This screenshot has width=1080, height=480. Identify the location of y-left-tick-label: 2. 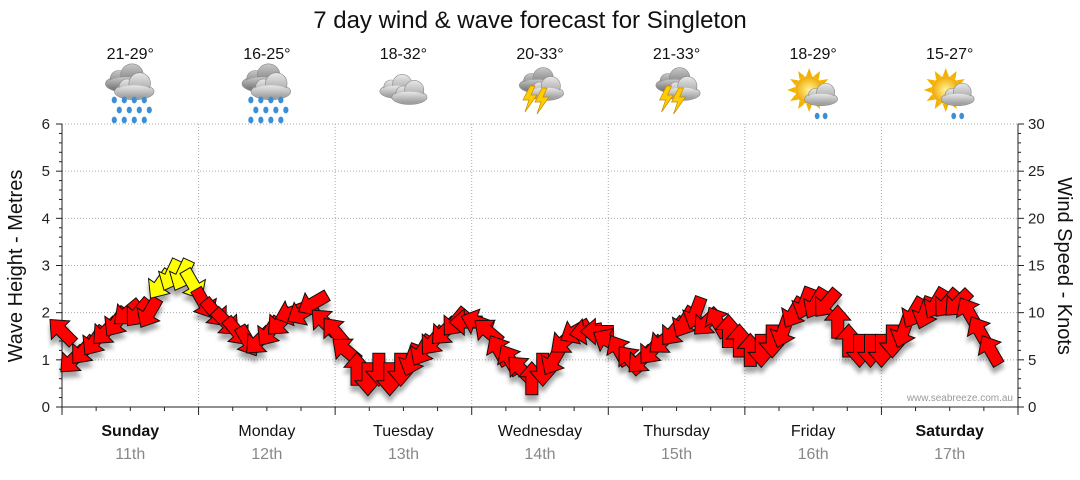
(46, 313).